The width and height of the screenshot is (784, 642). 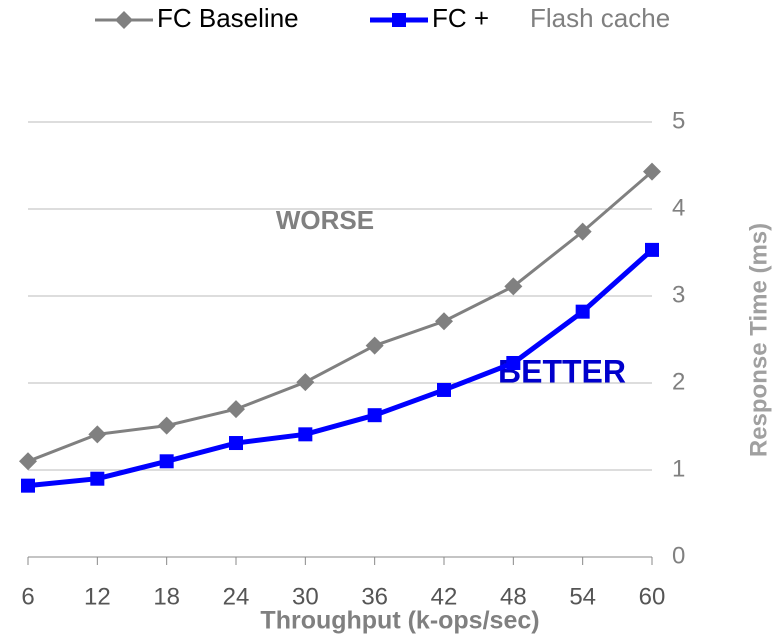 What do you see at coordinates (374, 596) in the screenshot?
I see `x-tick-label: 36` at bounding box center [374, 596].